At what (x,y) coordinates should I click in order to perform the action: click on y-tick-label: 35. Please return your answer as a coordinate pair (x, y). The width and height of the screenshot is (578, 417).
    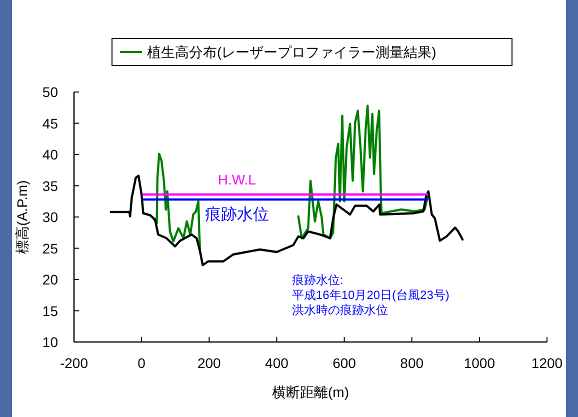
    Looking at the image, I should click on (50, 186).